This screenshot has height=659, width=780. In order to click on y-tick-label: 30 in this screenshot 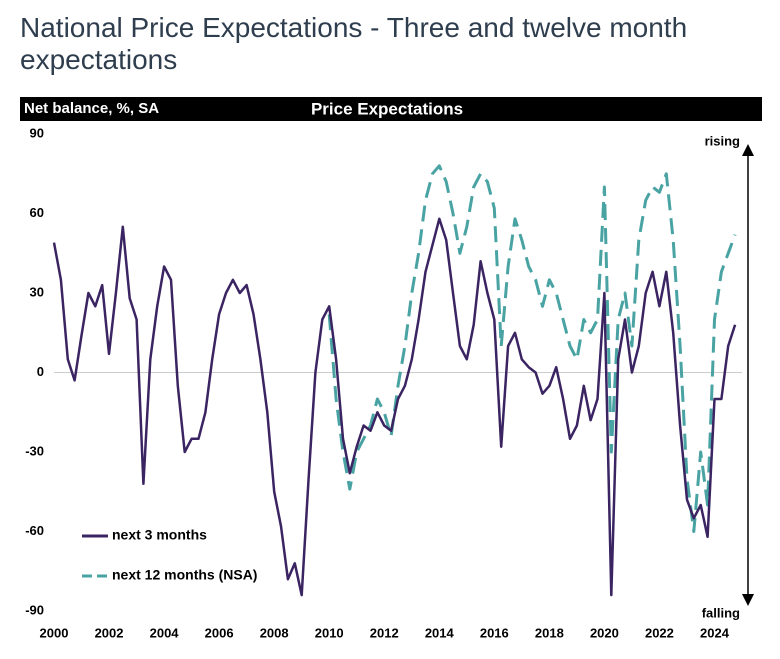, I will do `click(37, 291)`.